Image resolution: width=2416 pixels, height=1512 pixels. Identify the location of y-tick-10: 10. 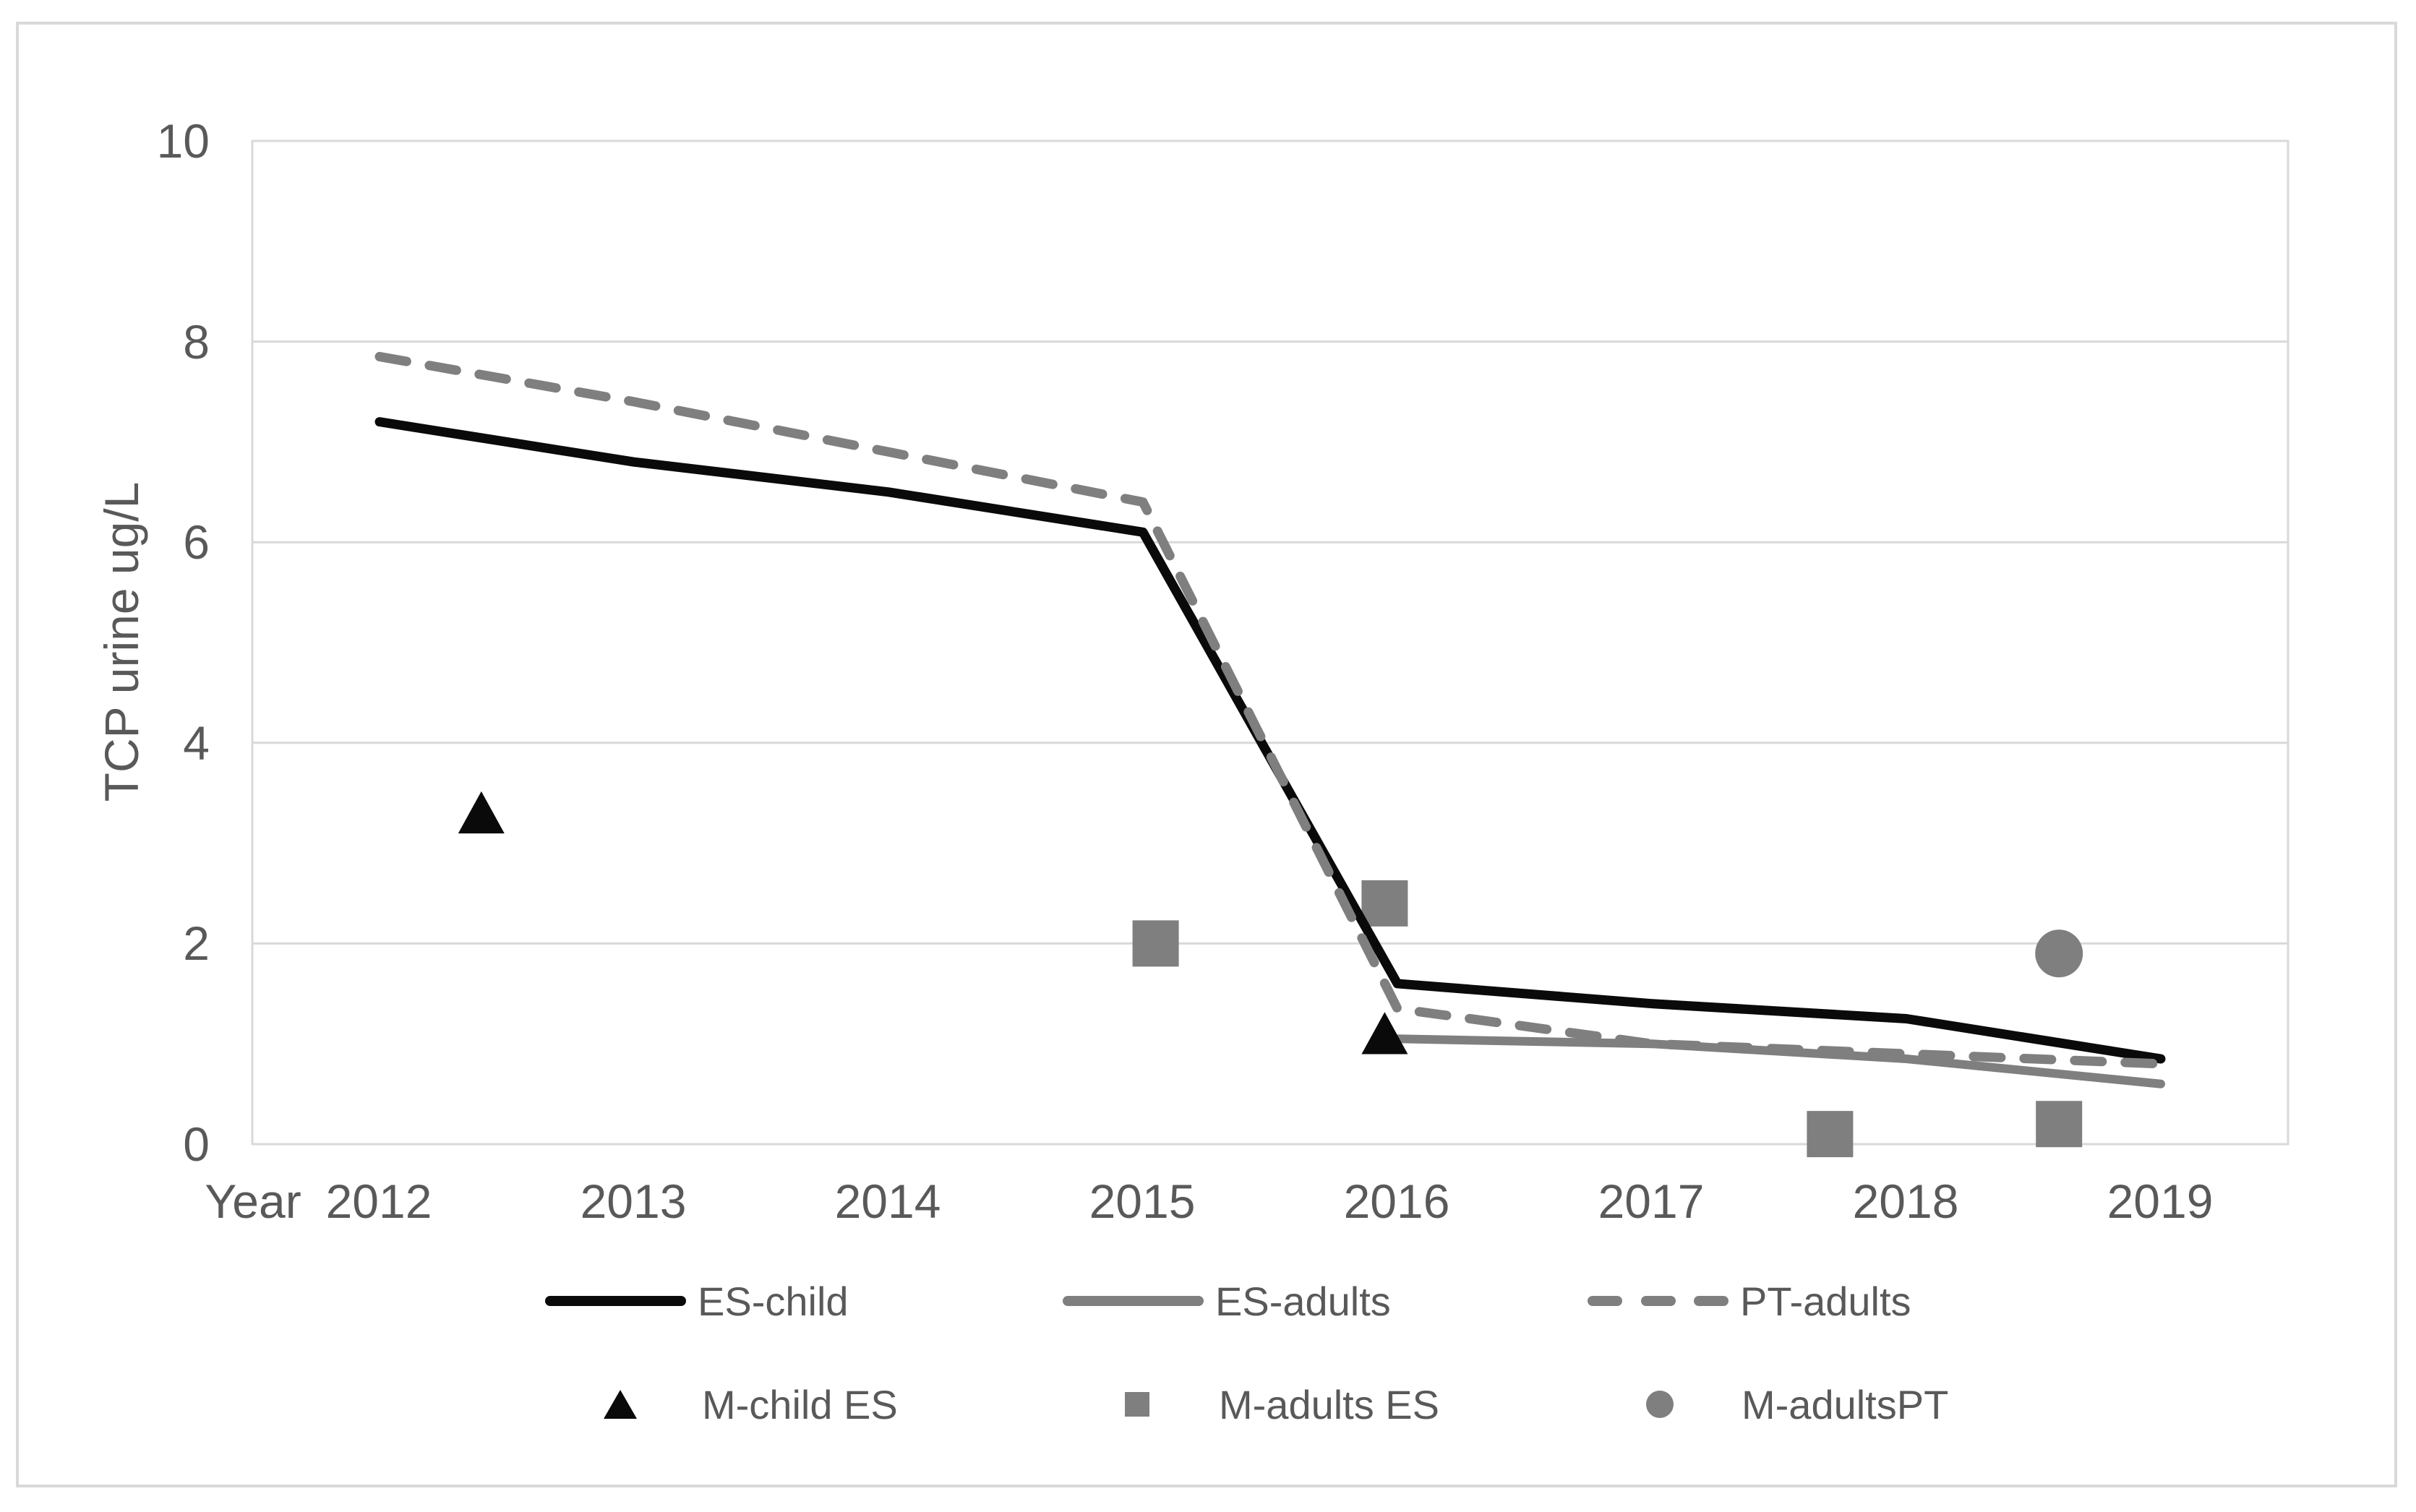
(183, 141).